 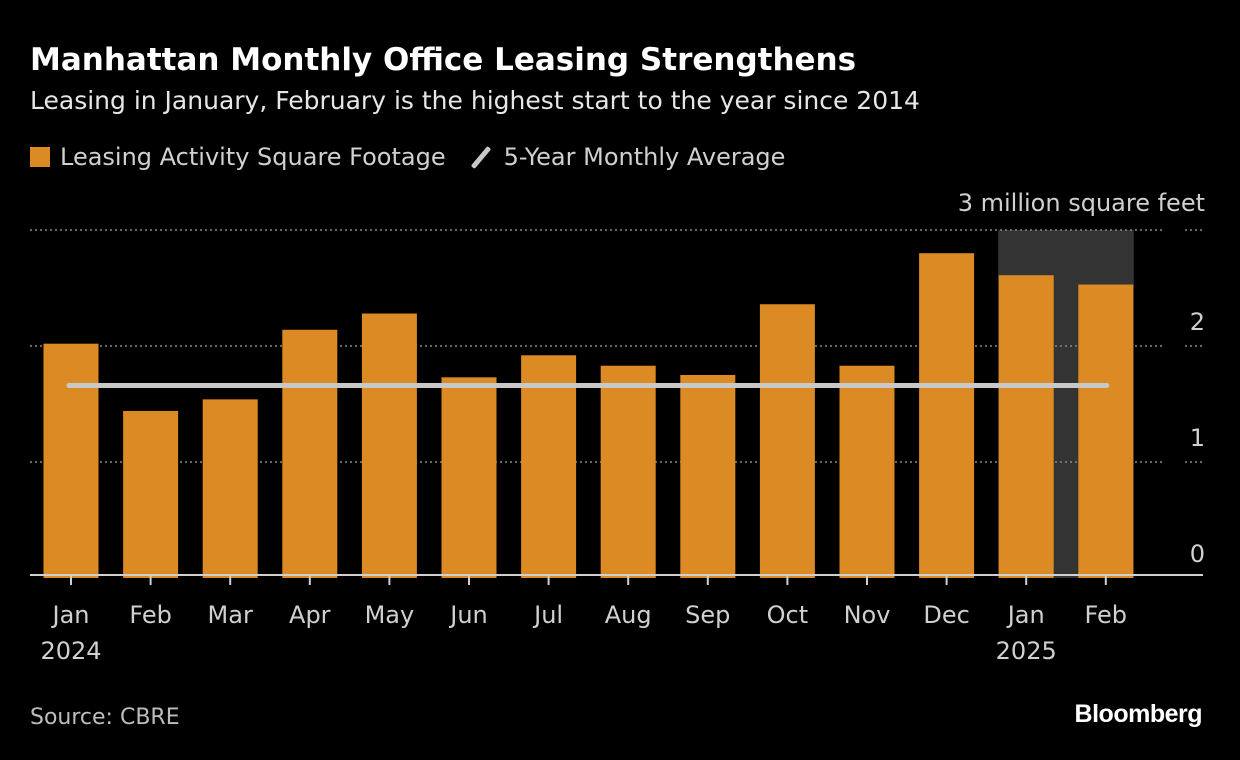 What do you see at coordinates (1197, 554) in the screenshot?
I see `y-tick-label: 0` at bounding box center [1197, 554].